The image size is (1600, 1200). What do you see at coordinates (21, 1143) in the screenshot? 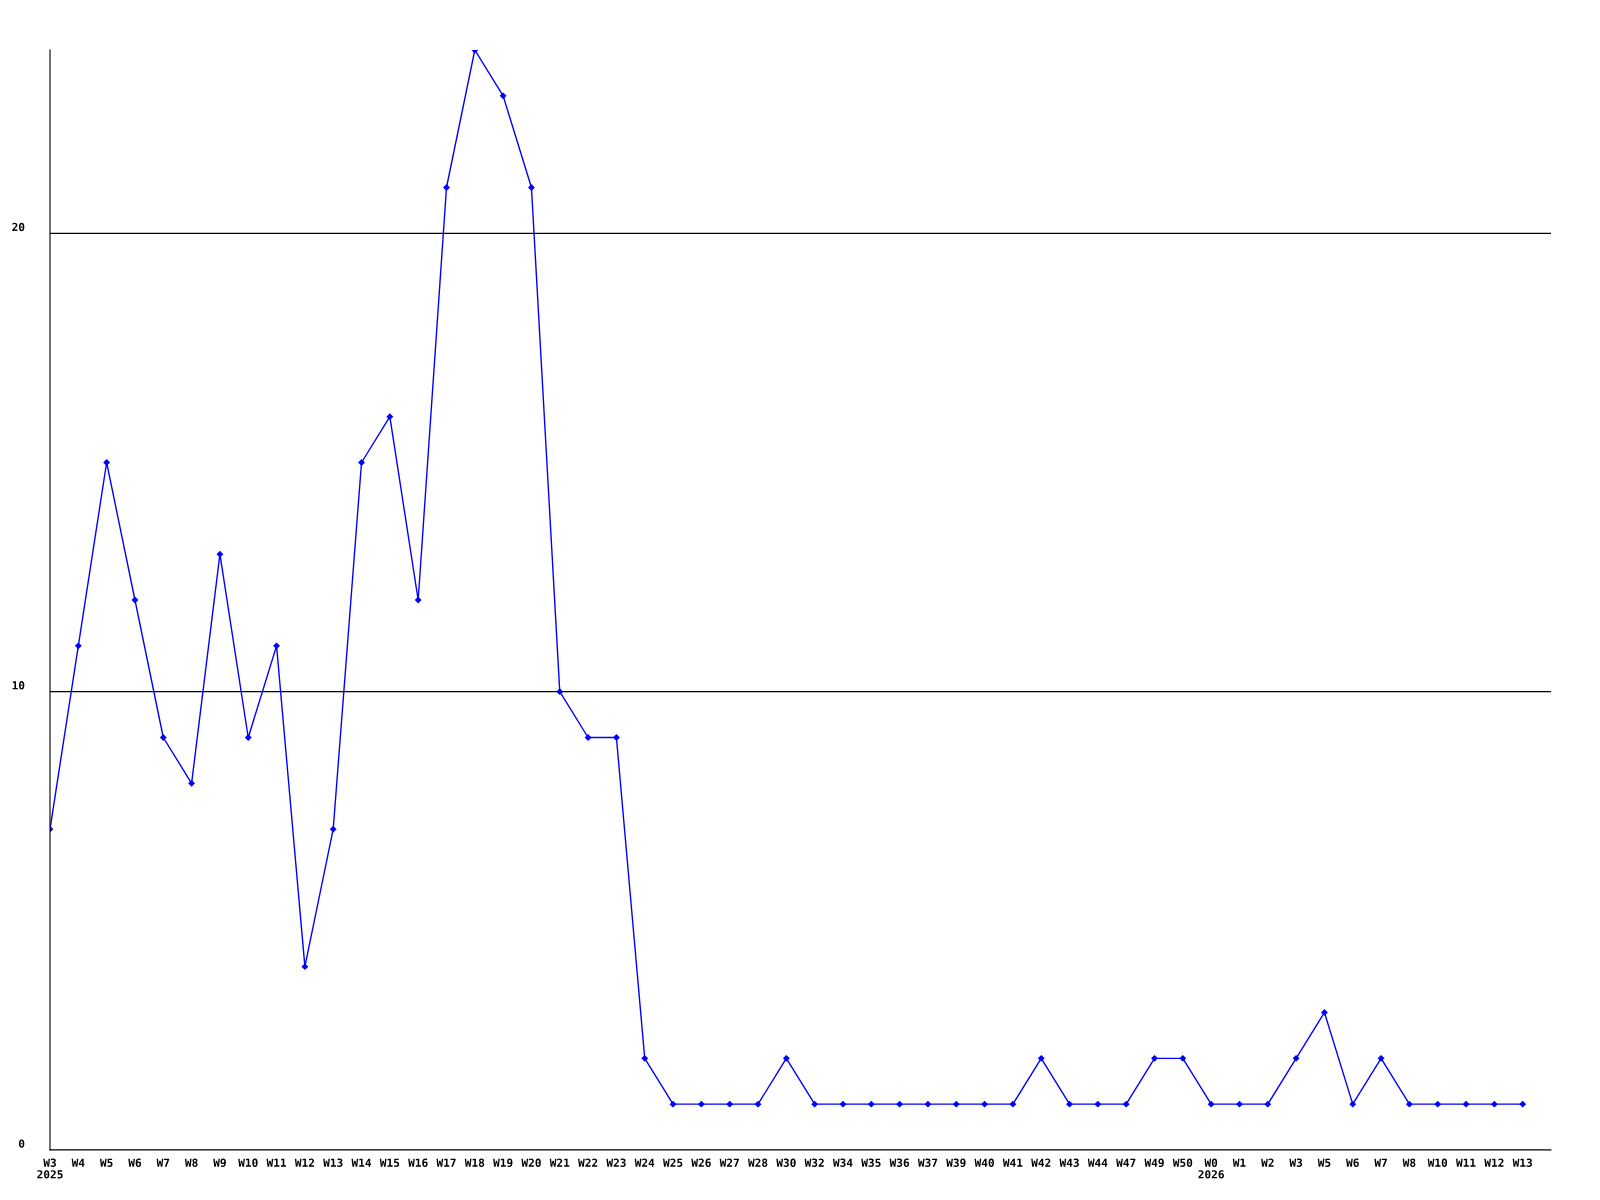
I see `y-tick-label: 0` at bounding box center [21, 1143].